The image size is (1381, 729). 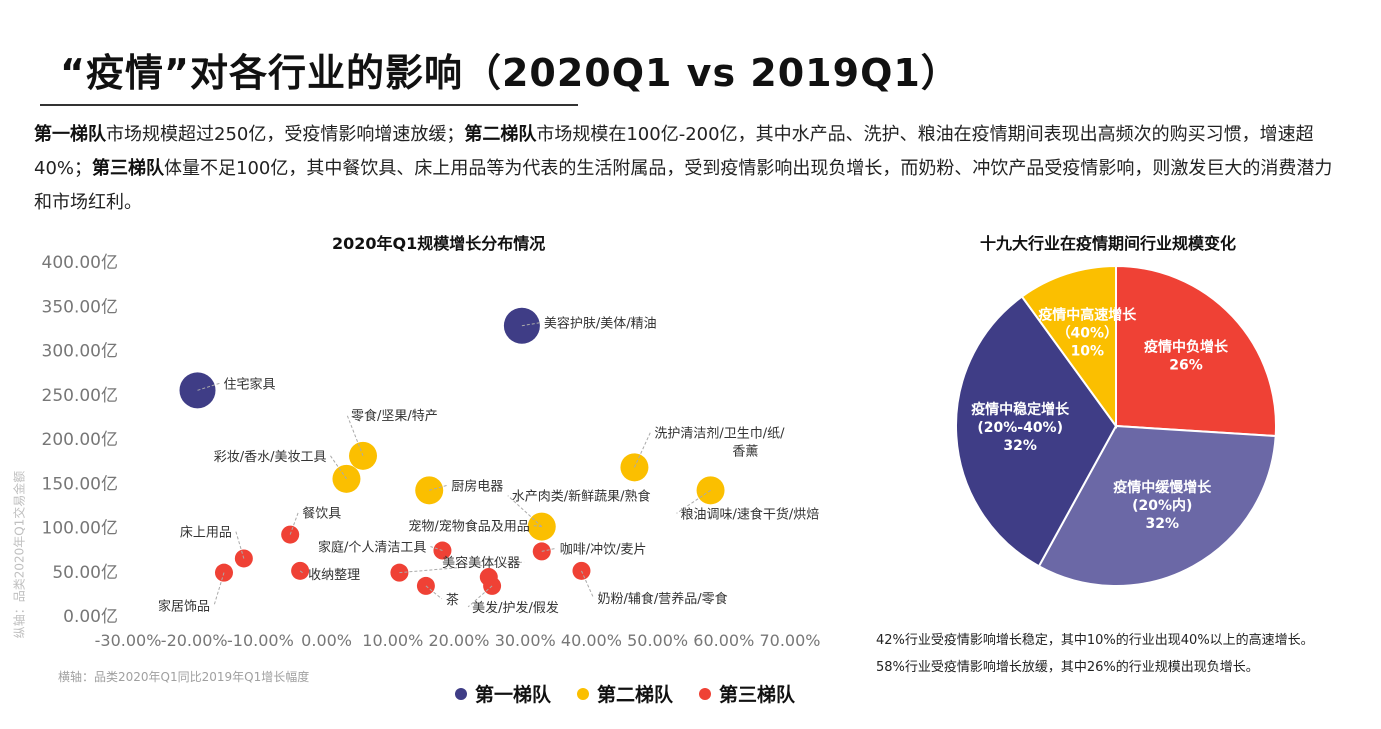 What do you see at coordinates (80, 440) in the screenshot?
I see `y-tick-label: 200.00亿` at bounding box center [80, 440].